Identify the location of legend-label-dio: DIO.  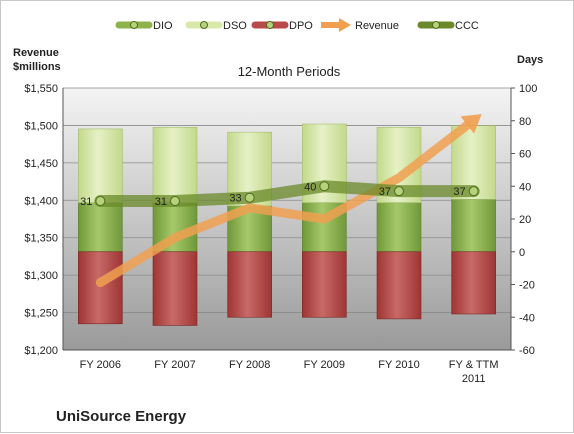
(163, 26).